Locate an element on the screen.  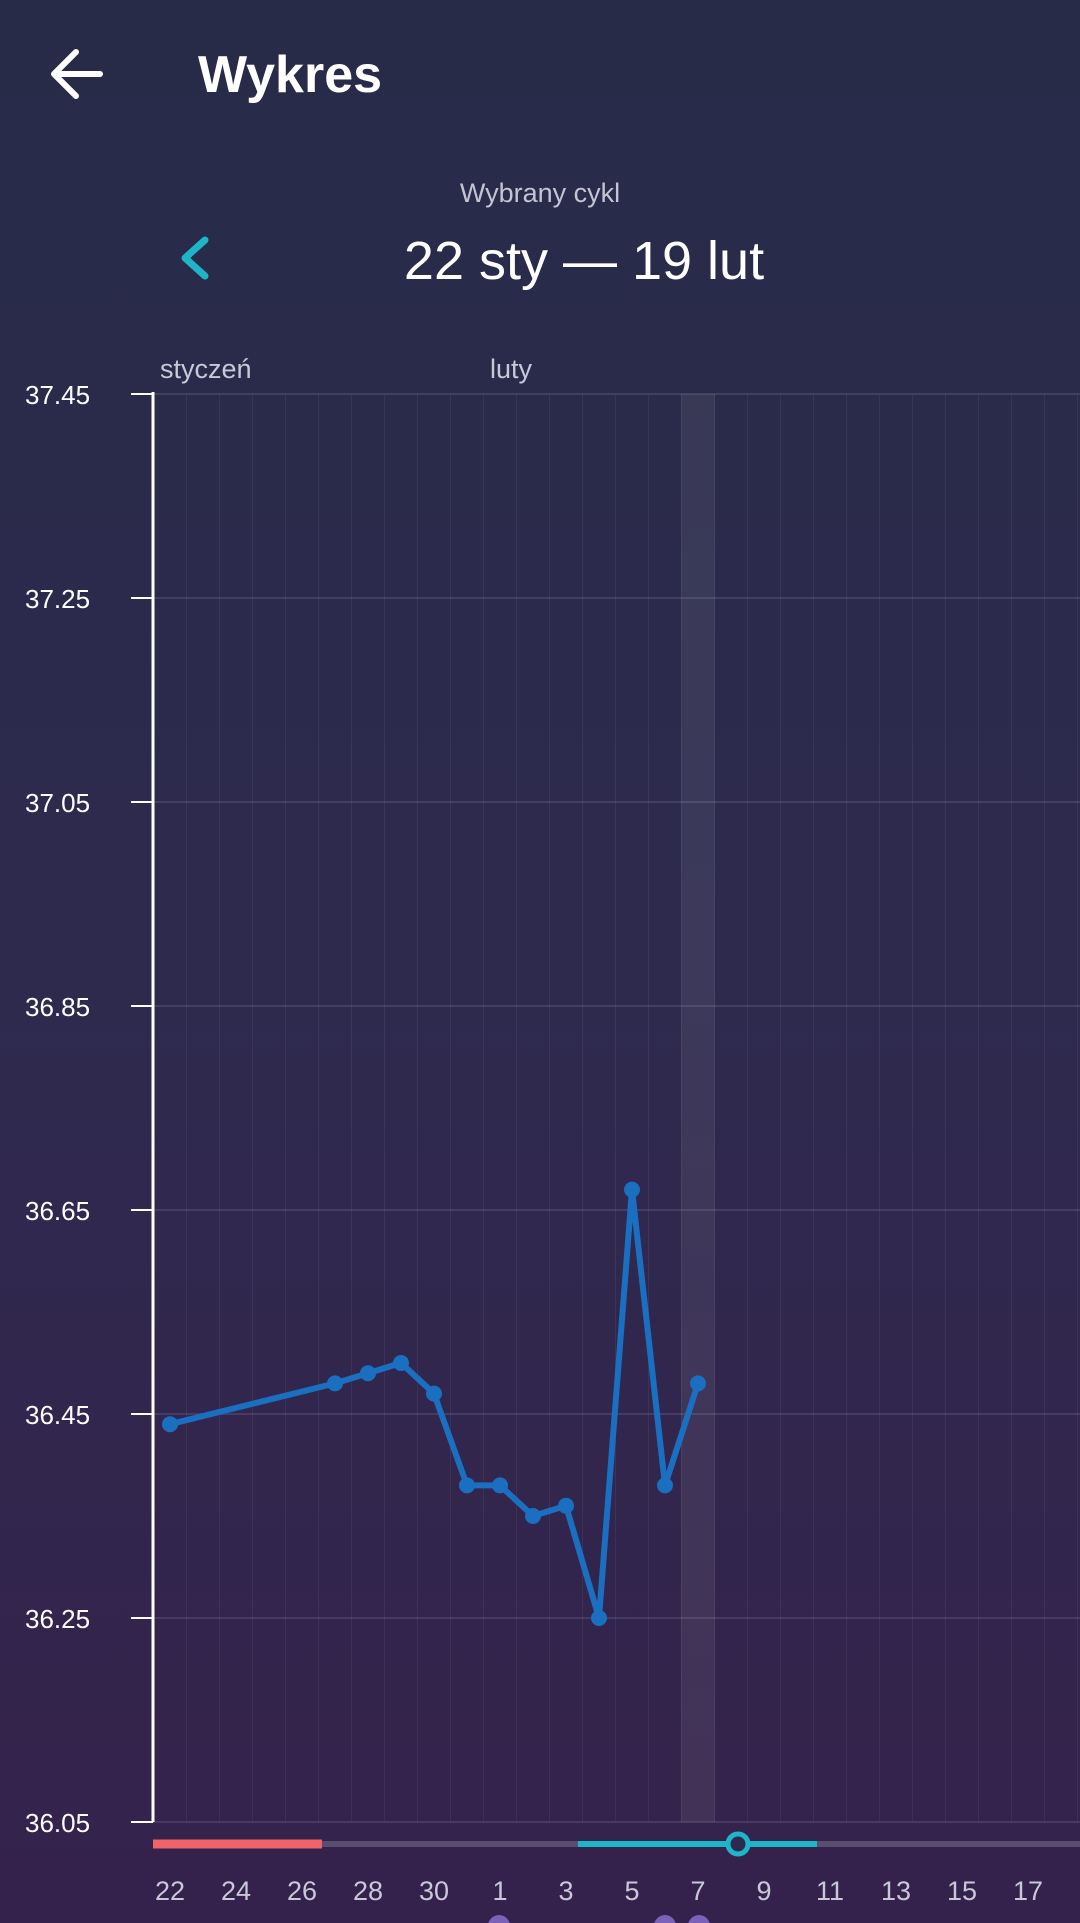
x-tick-label: 11 is located at coordinates (830, 1891).